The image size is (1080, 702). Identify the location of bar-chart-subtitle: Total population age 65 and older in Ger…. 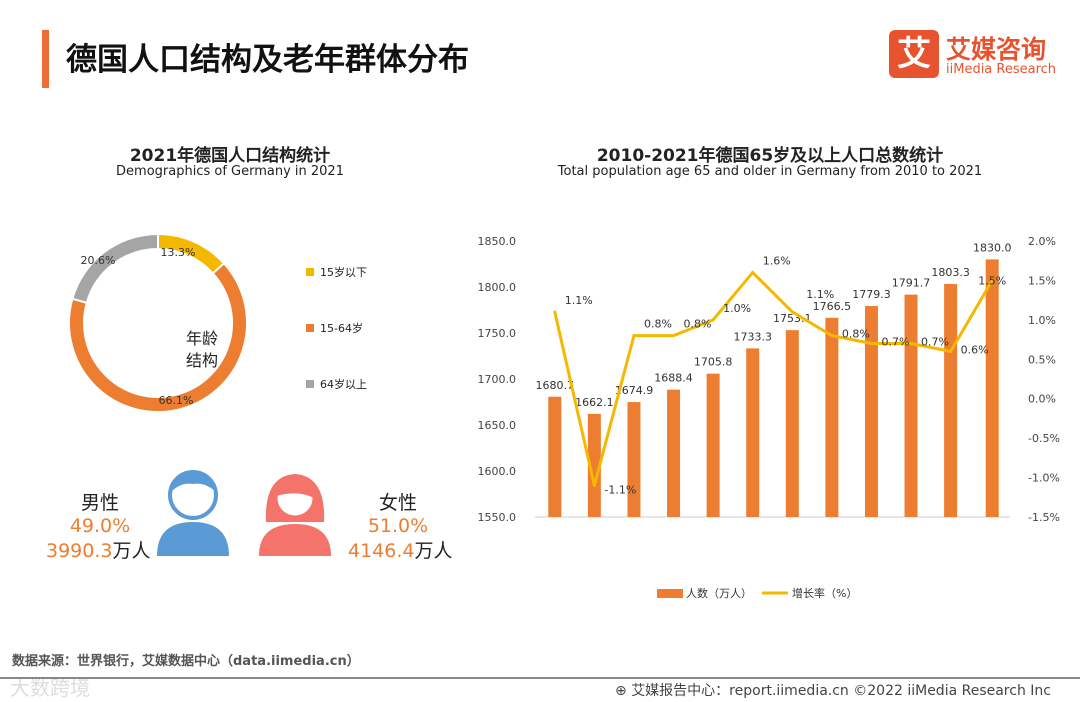
(770, 171).